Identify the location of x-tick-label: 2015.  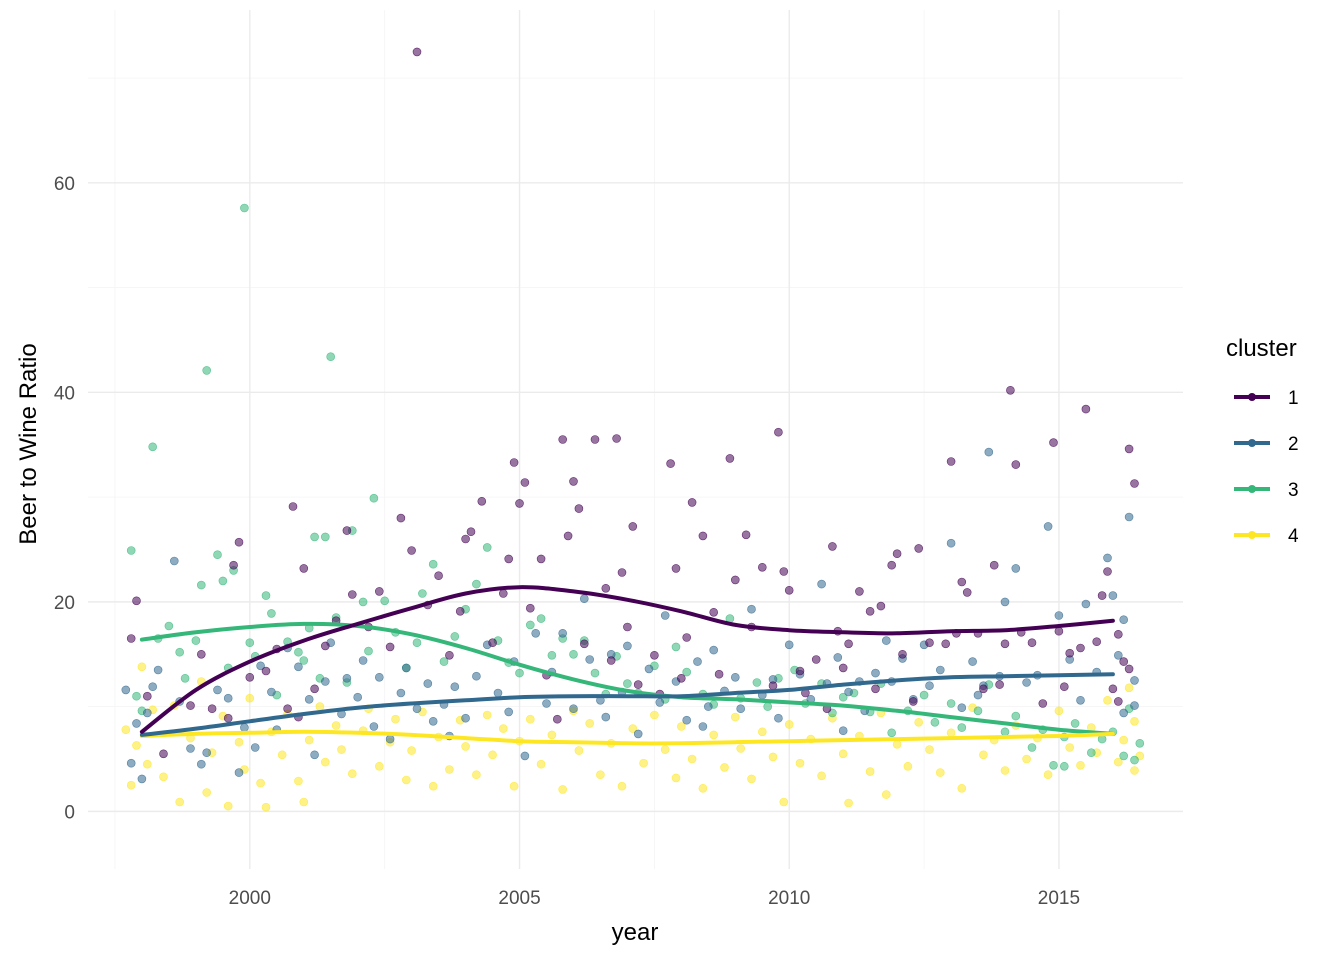
(1059, 898).